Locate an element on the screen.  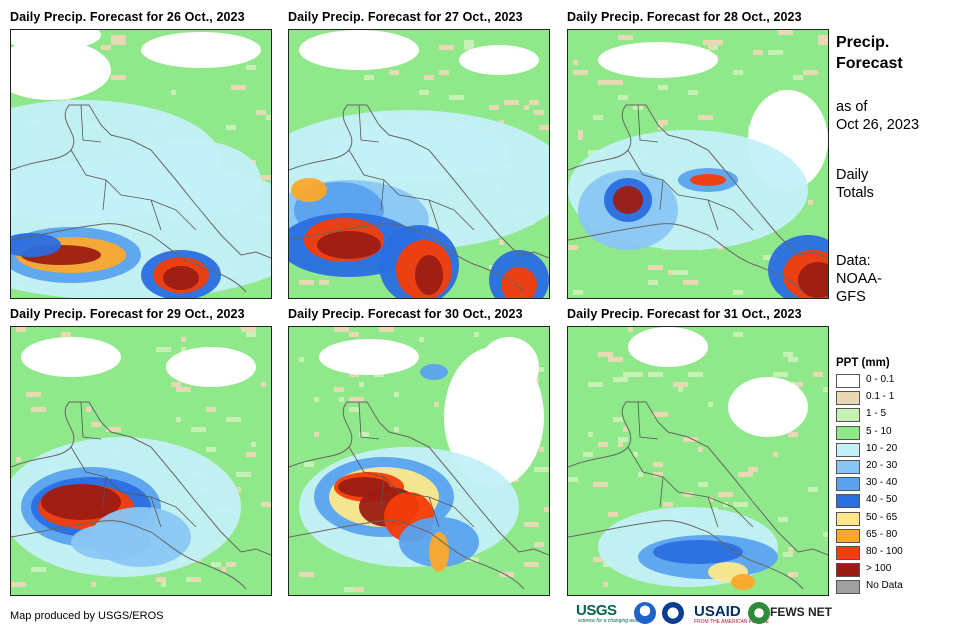
usgs-tagline: science for a changing world is located at coordinates (610, 621).